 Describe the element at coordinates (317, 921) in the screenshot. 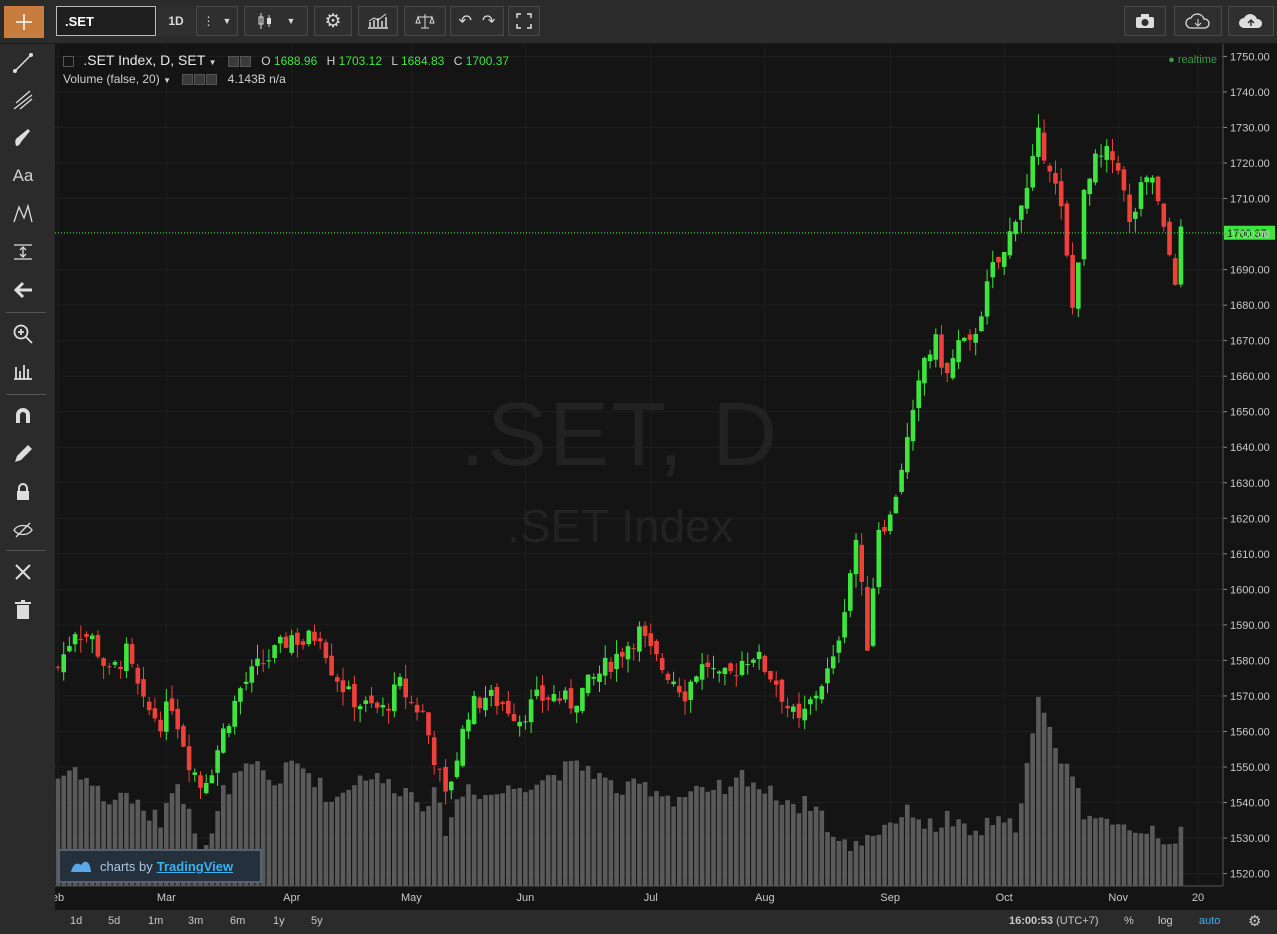

I see `range-5y: 5y` at that location.